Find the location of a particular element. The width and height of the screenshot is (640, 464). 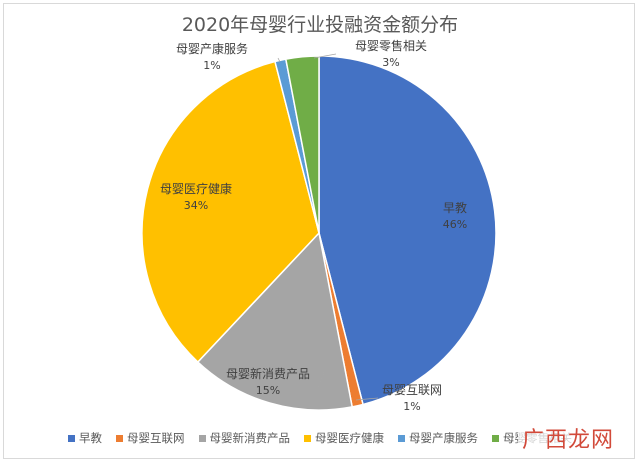

slice-value-label: 46% is located at coordinates (455, 224).